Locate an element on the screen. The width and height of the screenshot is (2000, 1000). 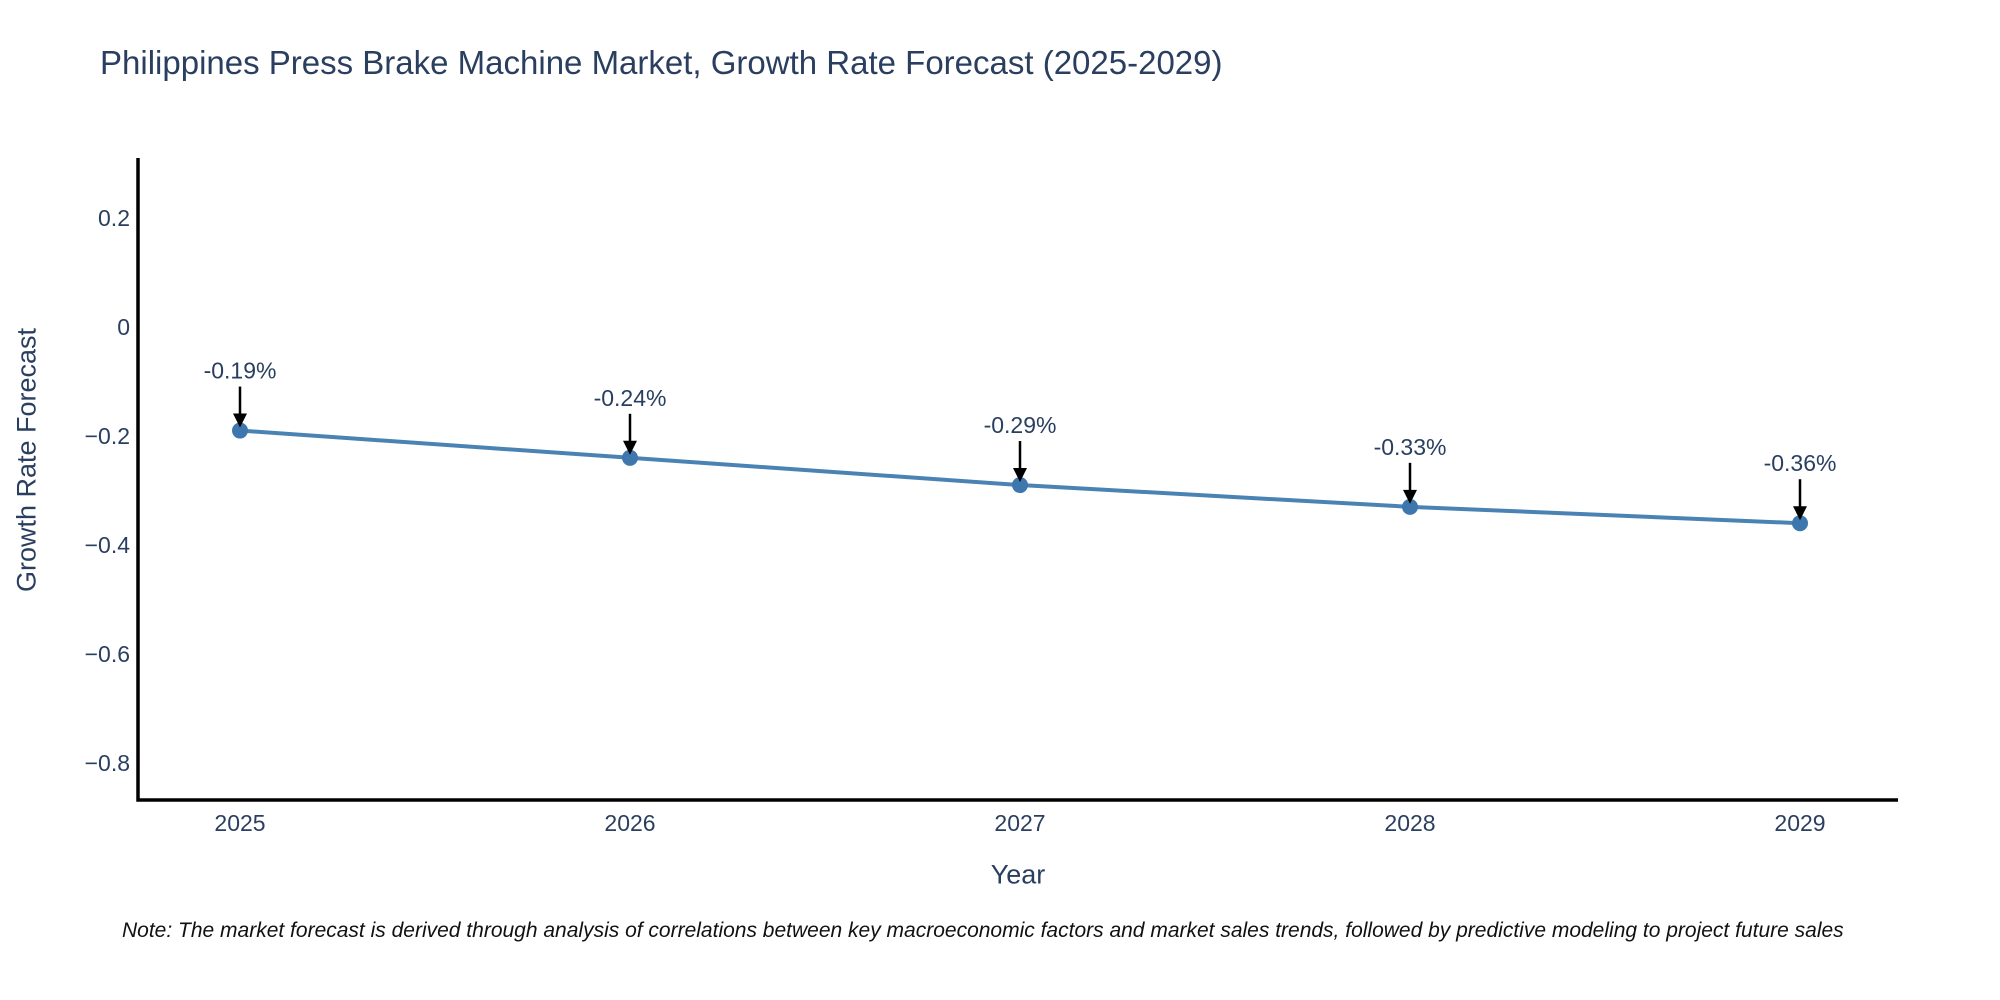
y-tick-label: 0.2 is located at coordinates (114, 218).